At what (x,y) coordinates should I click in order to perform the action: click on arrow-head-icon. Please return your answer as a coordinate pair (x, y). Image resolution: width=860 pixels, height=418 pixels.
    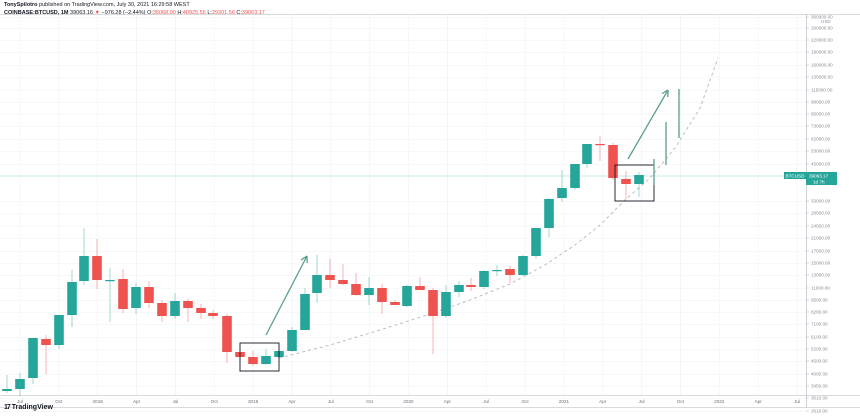
    Looking at the image, I should click on (665, 92).